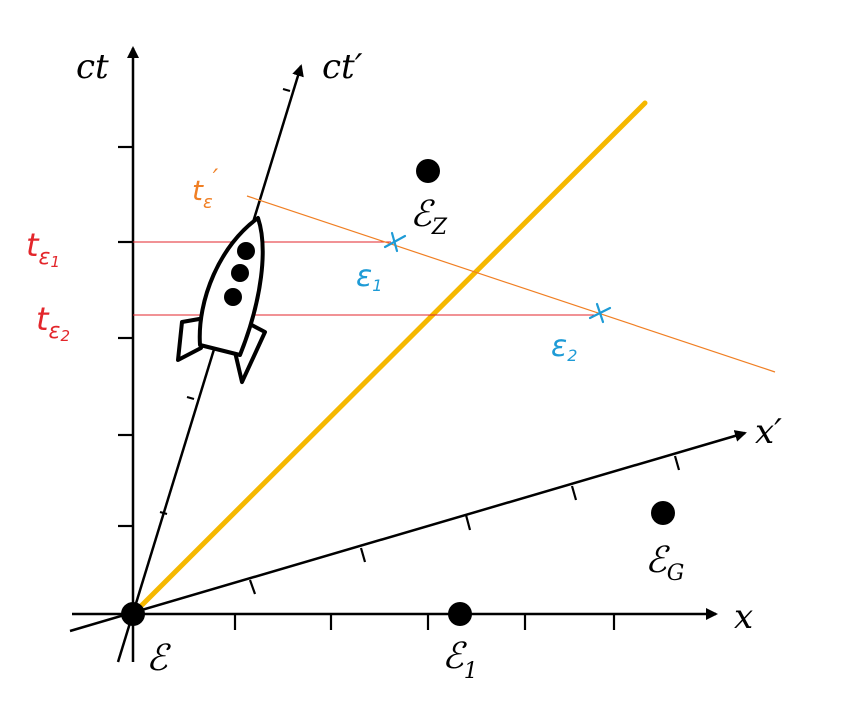 The width and height of the screenshot is (856, 706). What do you see at coordinates (464, 525) in the screenshot?
I see `x-prime-axis-ticks` at bounding box center [464, 525].